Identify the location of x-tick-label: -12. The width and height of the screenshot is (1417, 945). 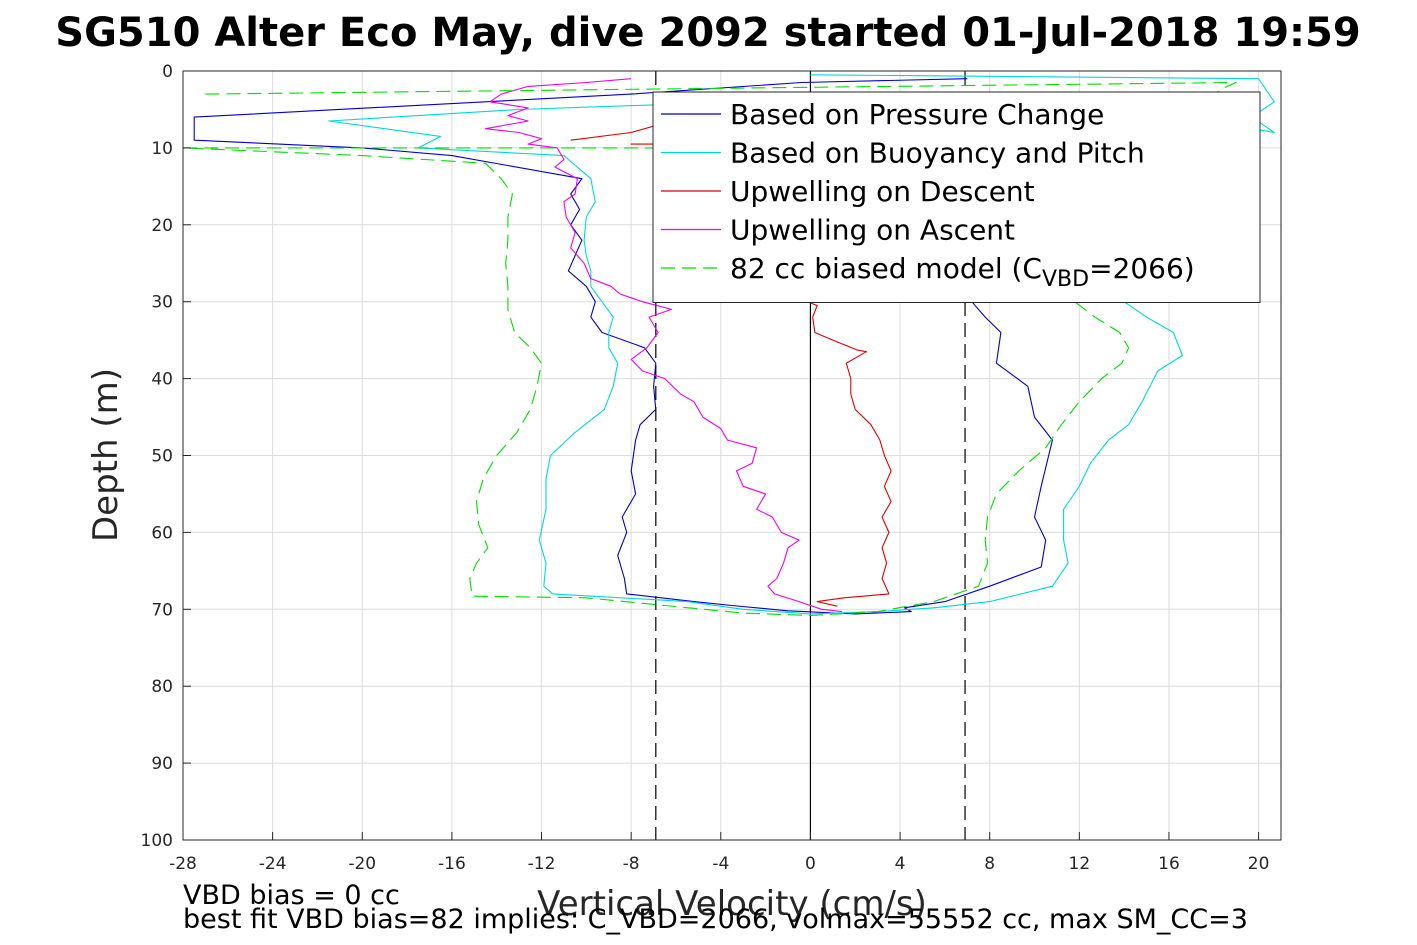
(542, 864).